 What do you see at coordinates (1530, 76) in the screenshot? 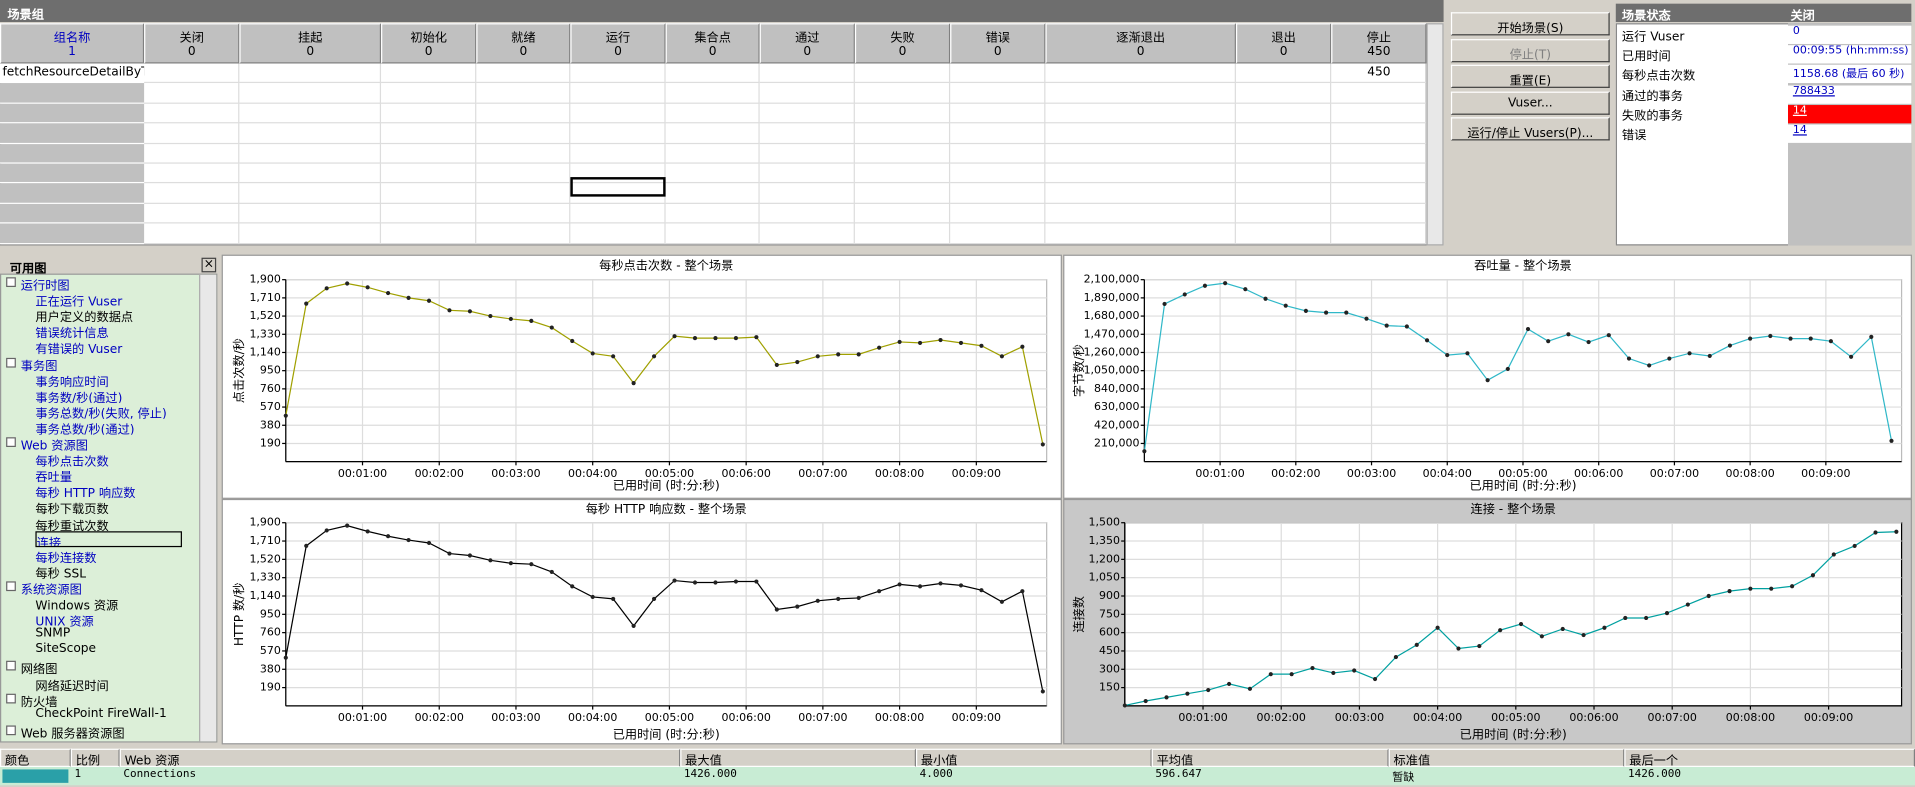
I see `button: 重置(E)` at bounding box center [1530, 76].